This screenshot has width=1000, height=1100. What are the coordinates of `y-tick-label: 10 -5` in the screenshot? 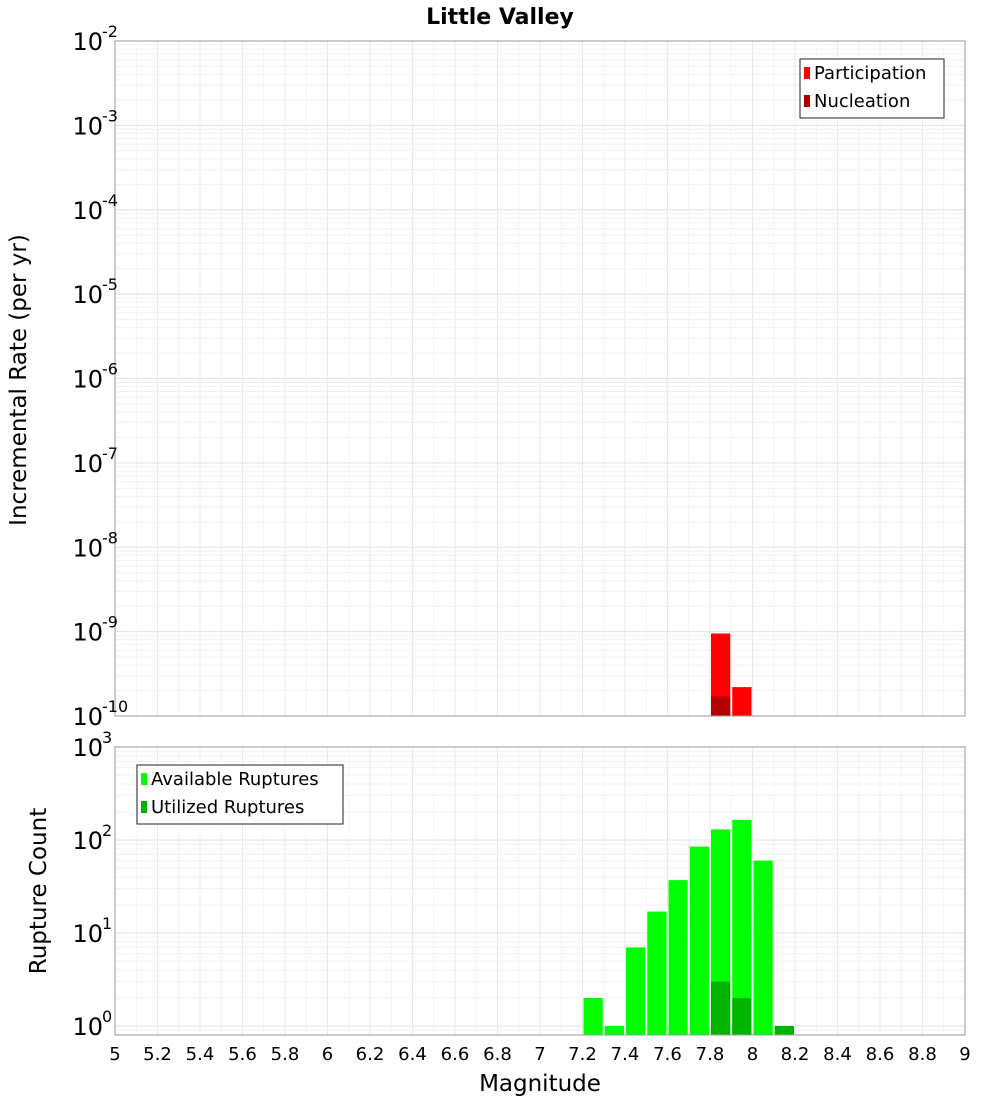 It's located at (95, 292).